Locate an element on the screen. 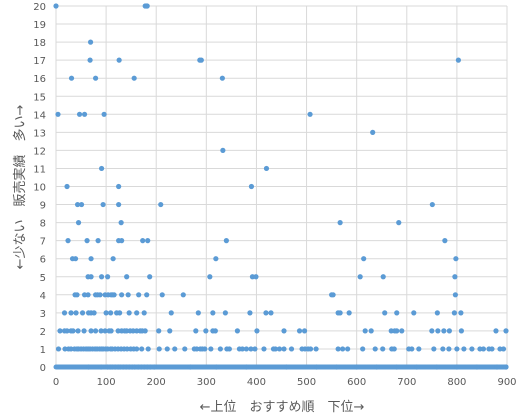 The image size is (520, 417). y-tick-label: 7 is located at coordinates (43, 242).